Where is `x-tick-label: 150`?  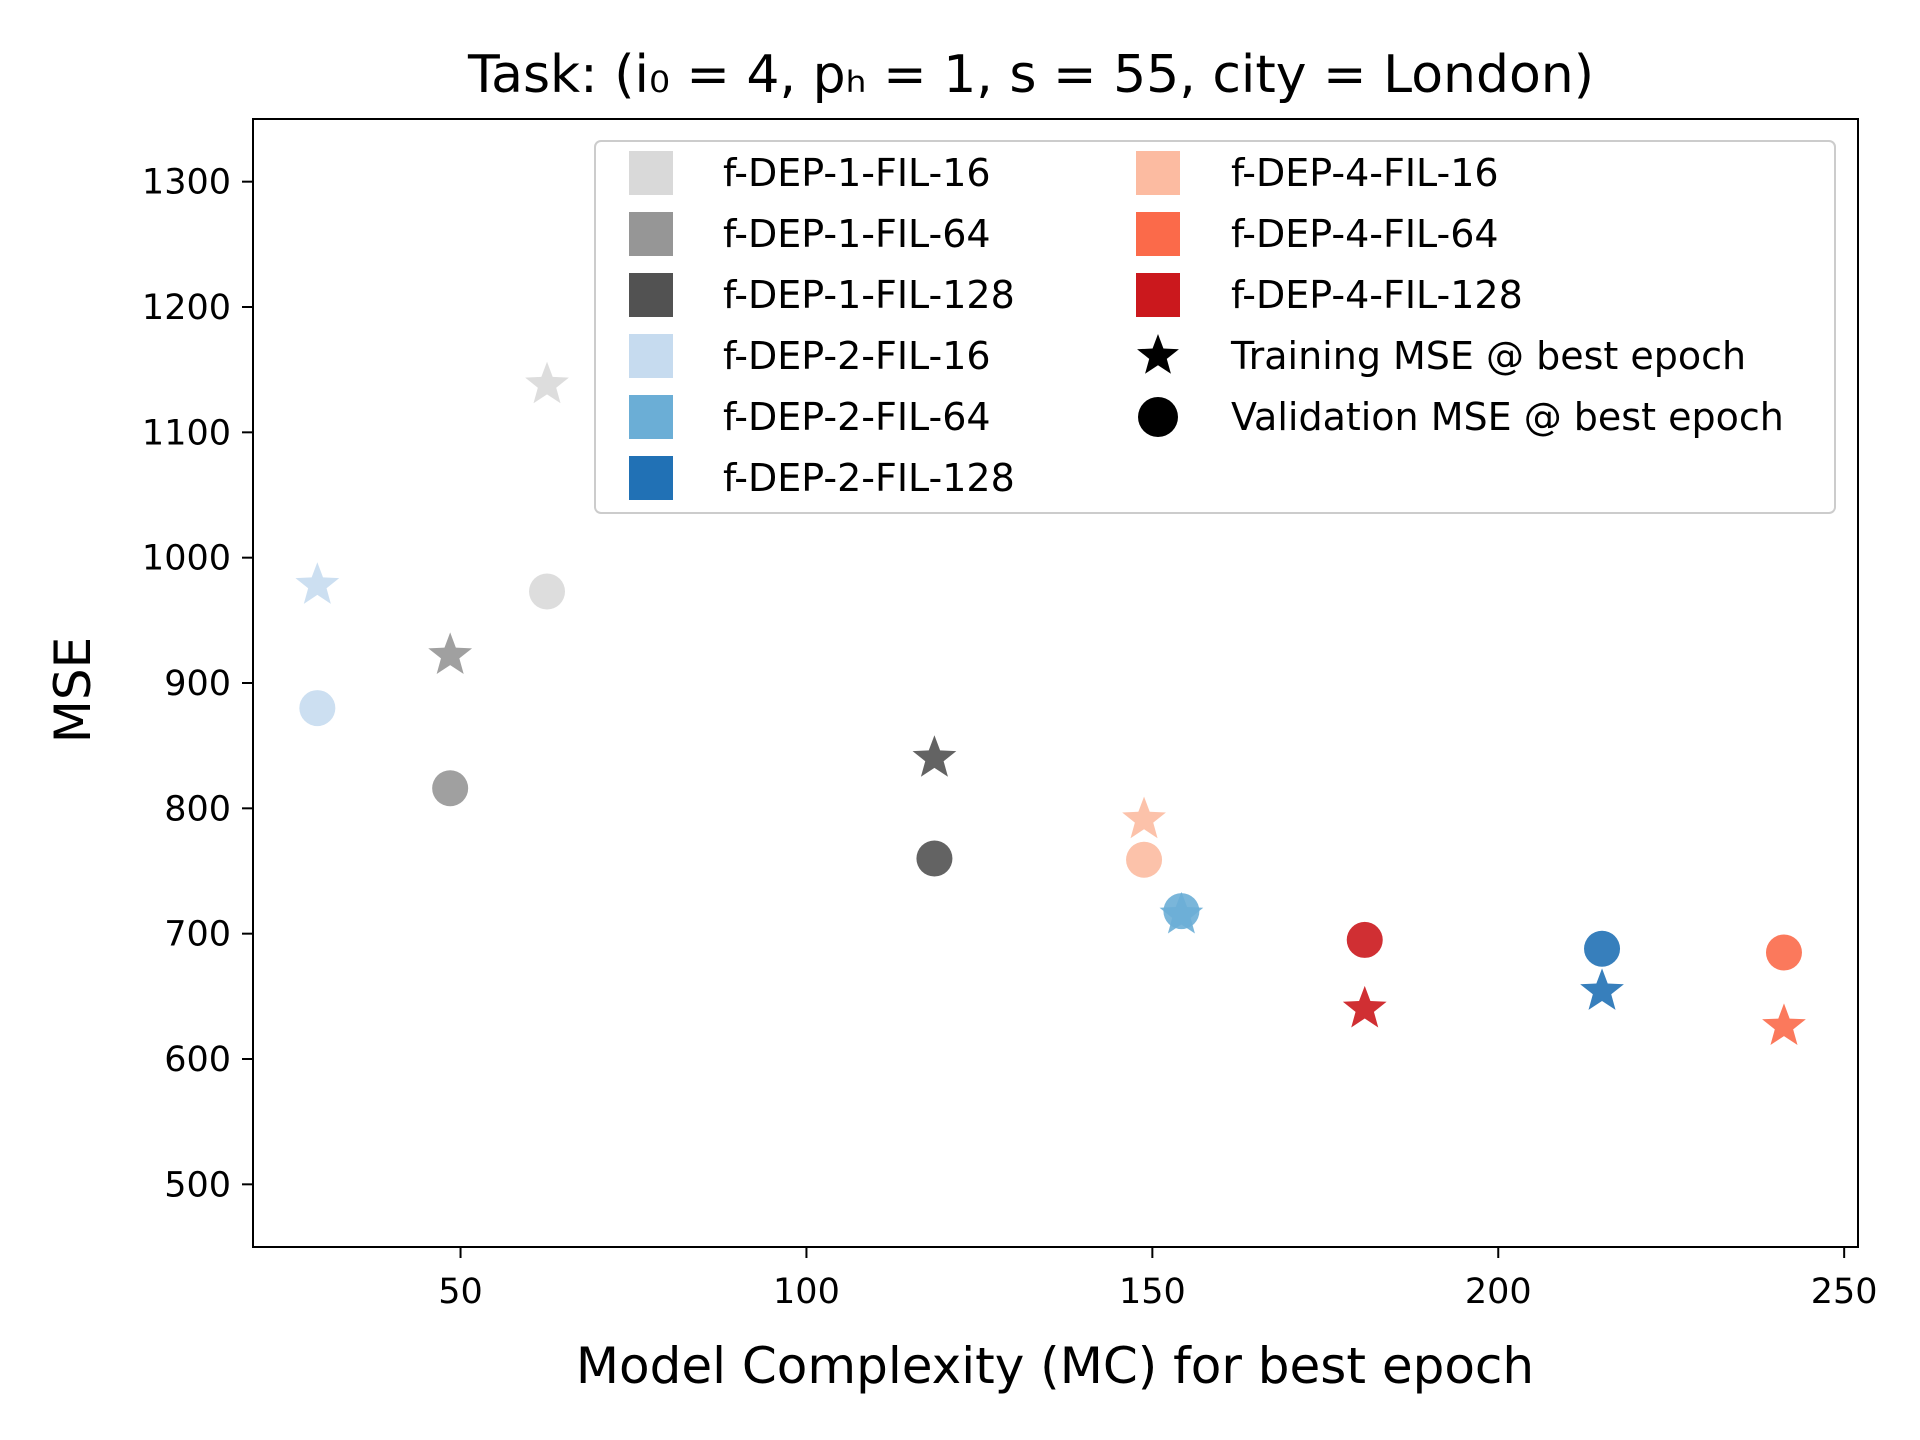 x-tick-label: 150 is located at coordinates (1152, 1292).